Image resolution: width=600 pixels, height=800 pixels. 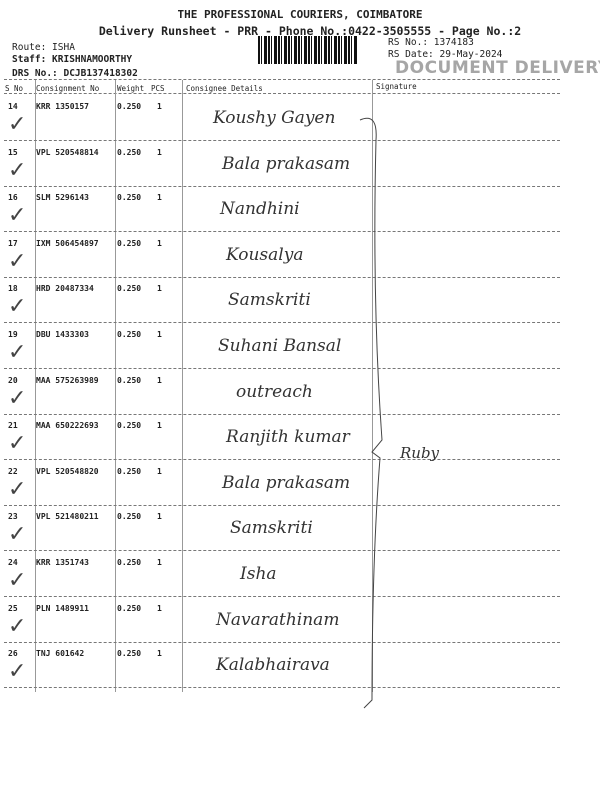 I want to click on consignee-signature: Kousalya, so click(x=265, y=254).